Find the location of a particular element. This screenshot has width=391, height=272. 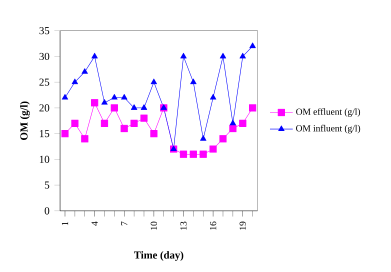

x-tick-label: 19 is located at coordinates (243, 226).